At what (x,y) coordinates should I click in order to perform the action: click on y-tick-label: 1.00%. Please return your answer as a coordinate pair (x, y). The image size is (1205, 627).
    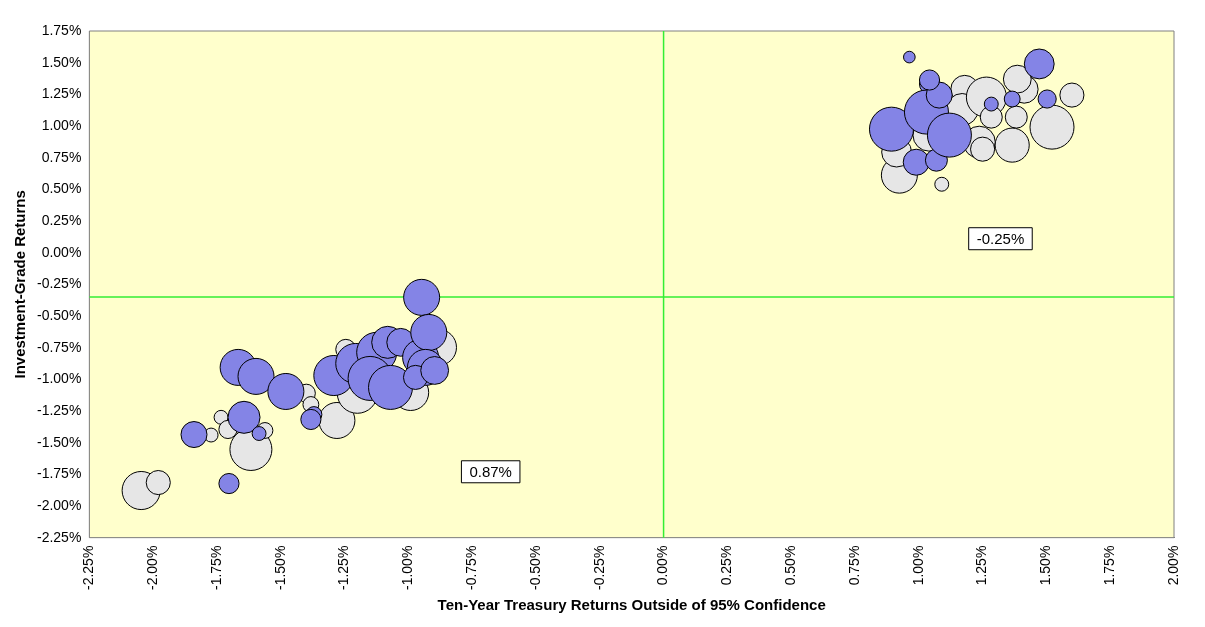
    Looking at the image, I should click on (61, 124).